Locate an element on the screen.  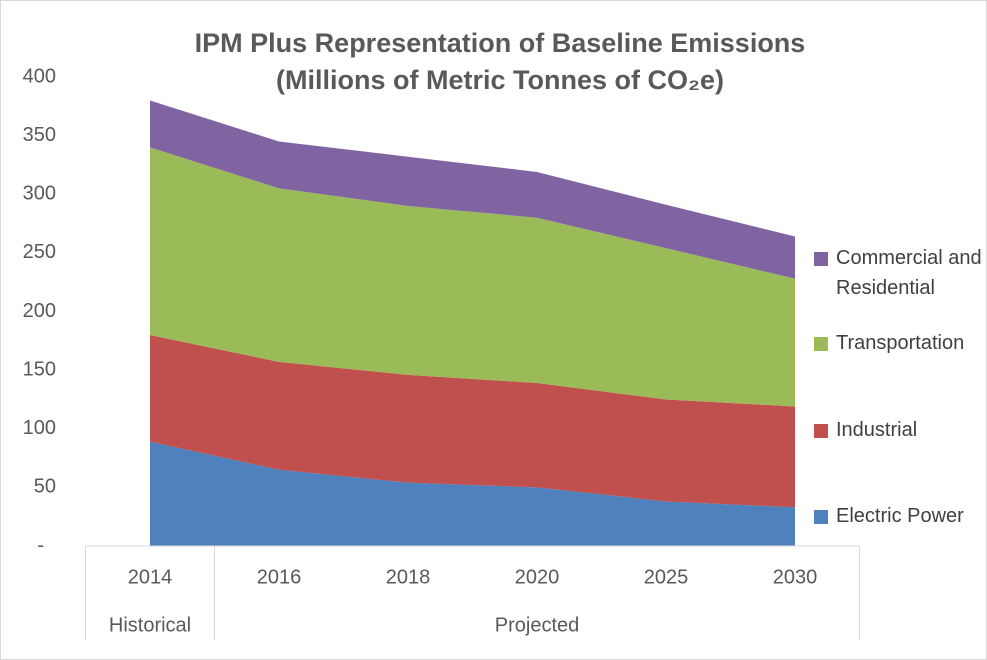
legend-label: Commercial and Residential is located at coordinates (909, 273).